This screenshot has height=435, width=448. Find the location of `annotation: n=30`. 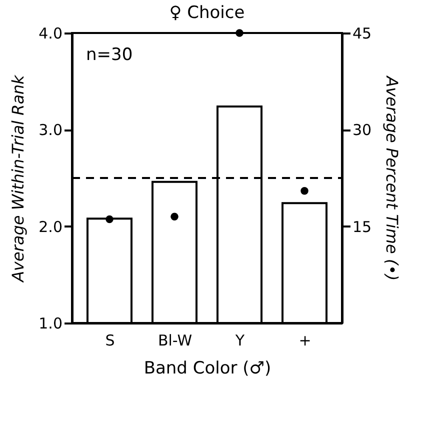

annotation: n=30 is located at coordinates (109, 55).